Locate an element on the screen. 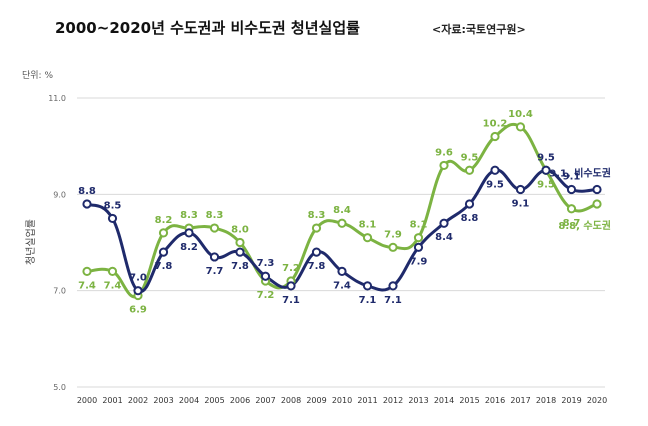 This screenshot has height=426, width=648. data-label: 7.7 is located at coordinates (215, 271).